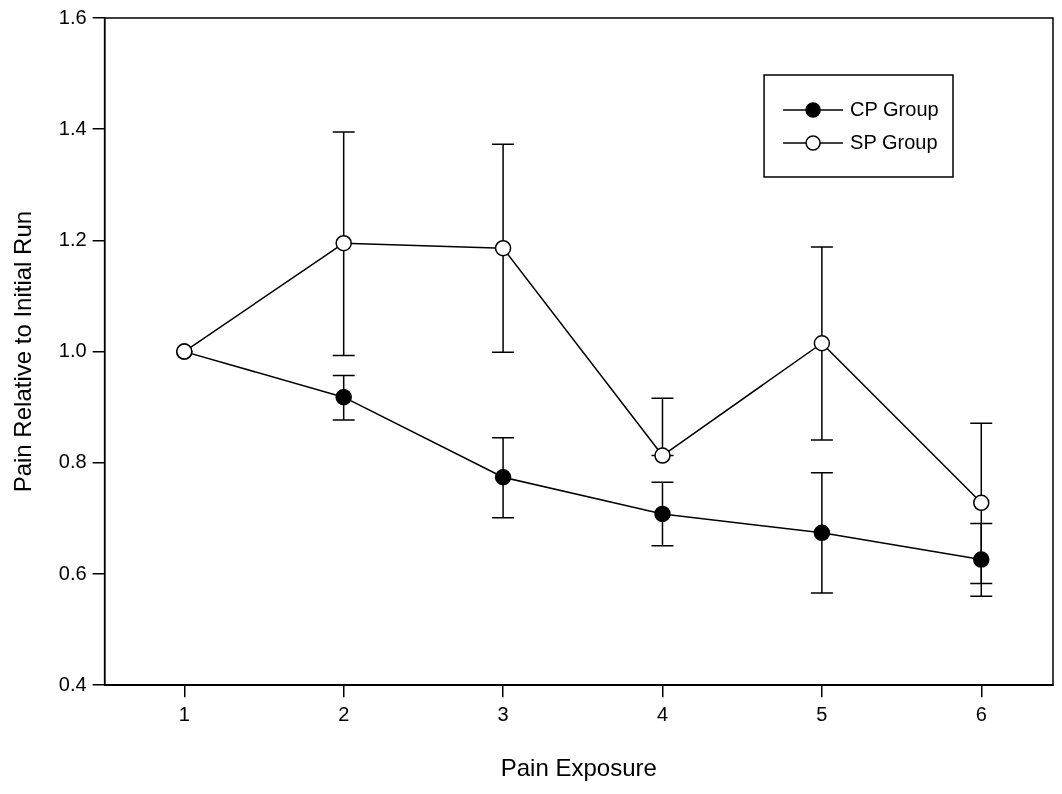 This screenshot has height=794, width=1062. What do you see at coordinates (23, 351) in the screenshot?
I see `y-axis-title: Pain Relative to Initial Run` at bounding box center [23, 351].